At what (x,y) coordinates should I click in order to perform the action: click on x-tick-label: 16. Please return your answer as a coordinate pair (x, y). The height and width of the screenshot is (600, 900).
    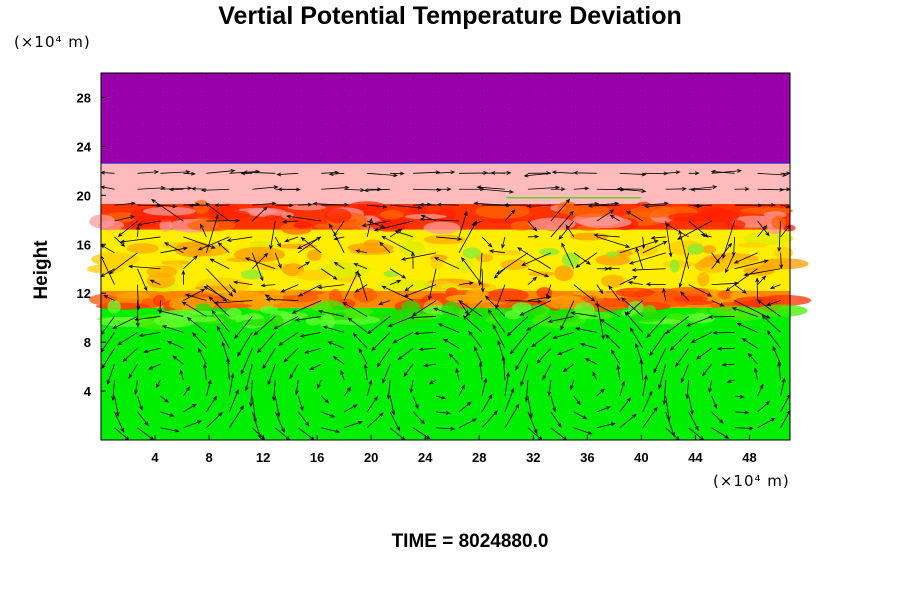
    Looking at the image, I should click on (317, 457).